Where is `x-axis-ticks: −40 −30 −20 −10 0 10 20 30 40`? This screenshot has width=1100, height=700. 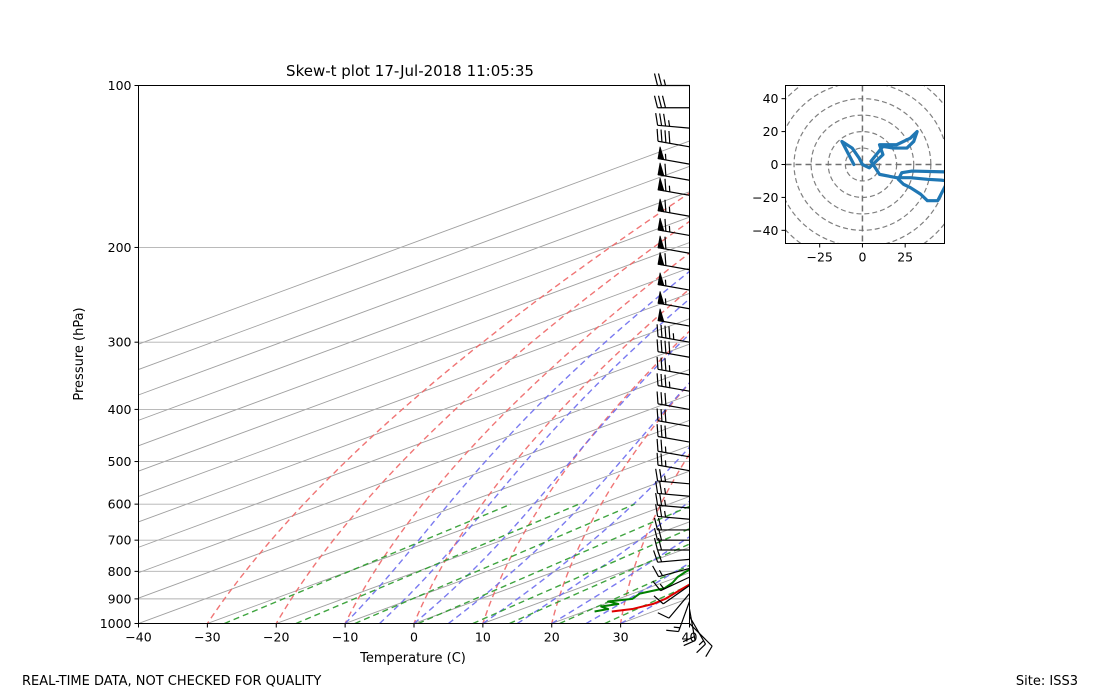
x-axis-ticks: −40 −30 −20 −10 0 10 20 30 40 is located at coordinates (411, 634).